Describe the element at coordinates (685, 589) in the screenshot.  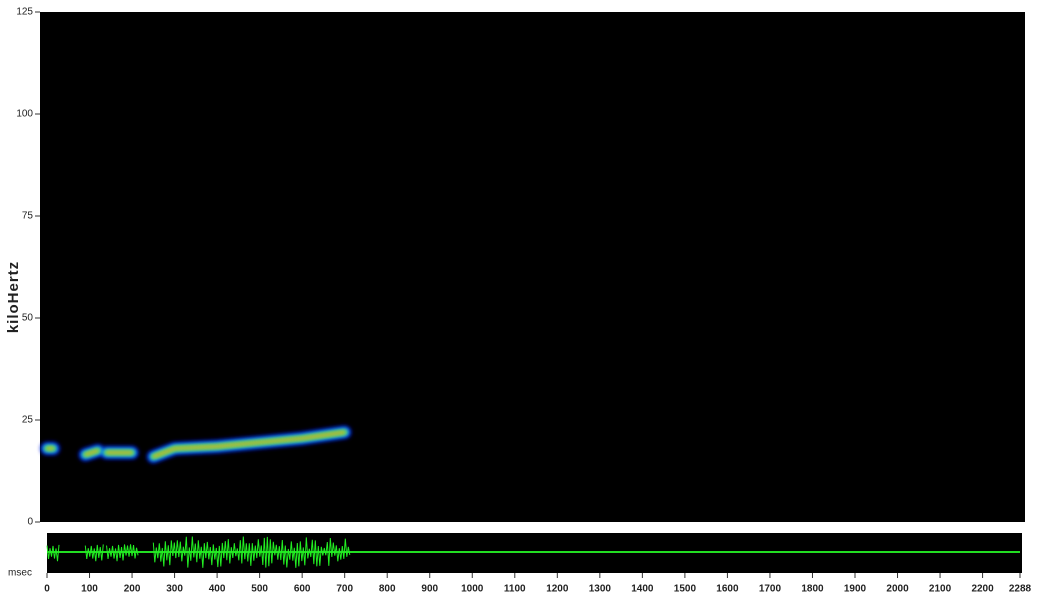
I see `x-tick-label: 1500` at that location.